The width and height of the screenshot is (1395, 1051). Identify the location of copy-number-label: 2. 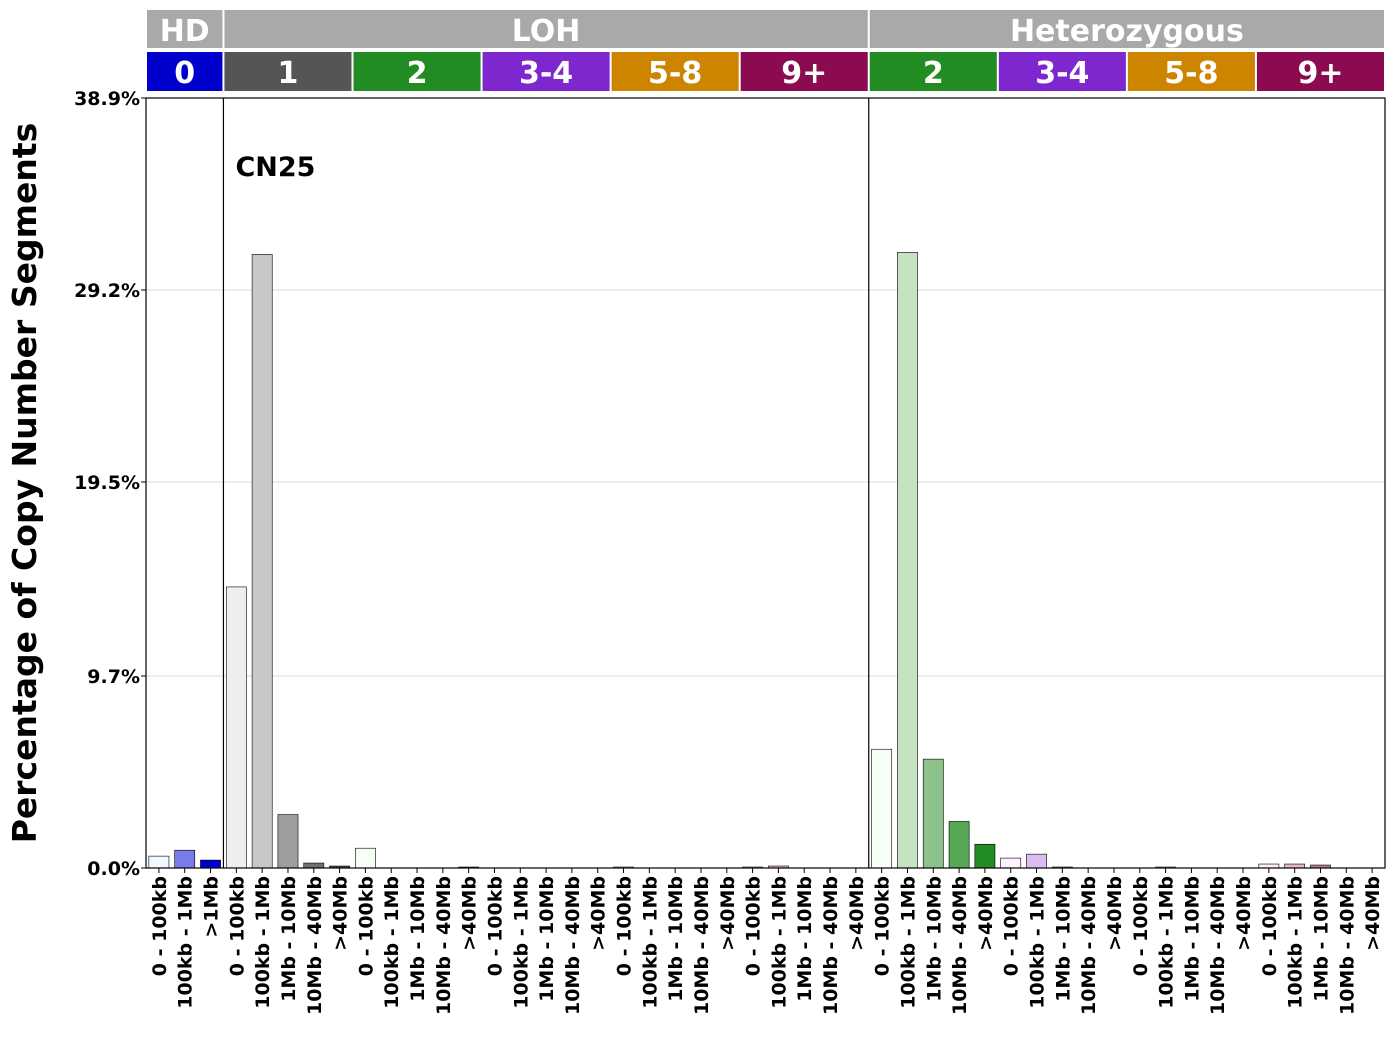
(933, 73).